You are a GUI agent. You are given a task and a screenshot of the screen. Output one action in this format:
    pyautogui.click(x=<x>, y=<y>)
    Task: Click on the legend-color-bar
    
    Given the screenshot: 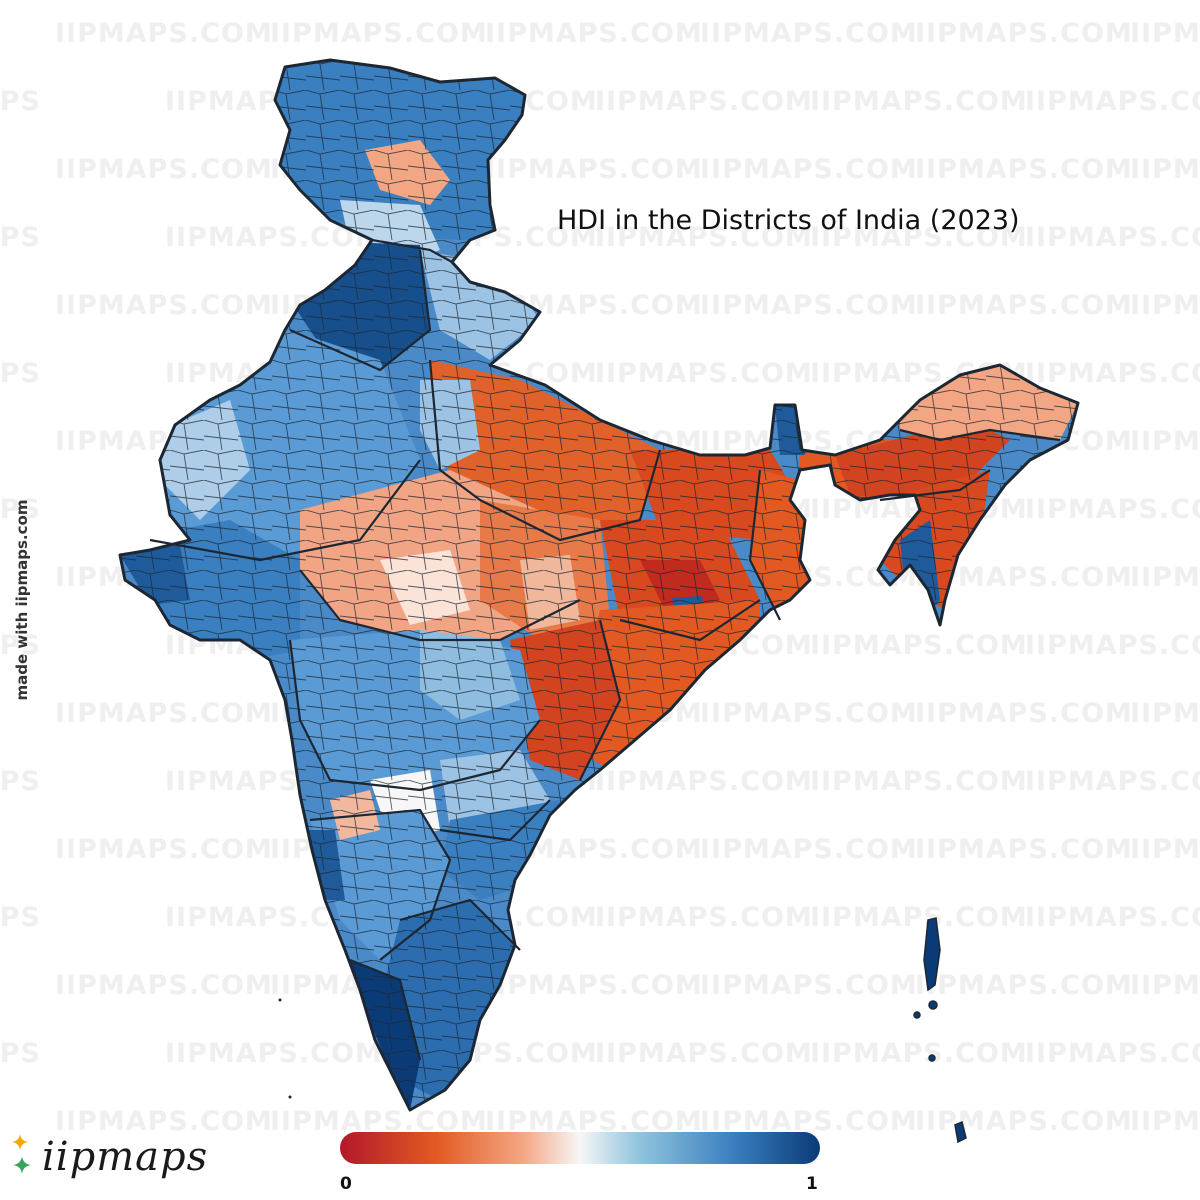 What is the action you would take?
    pyautogui.click(x=580, y=1148)
    